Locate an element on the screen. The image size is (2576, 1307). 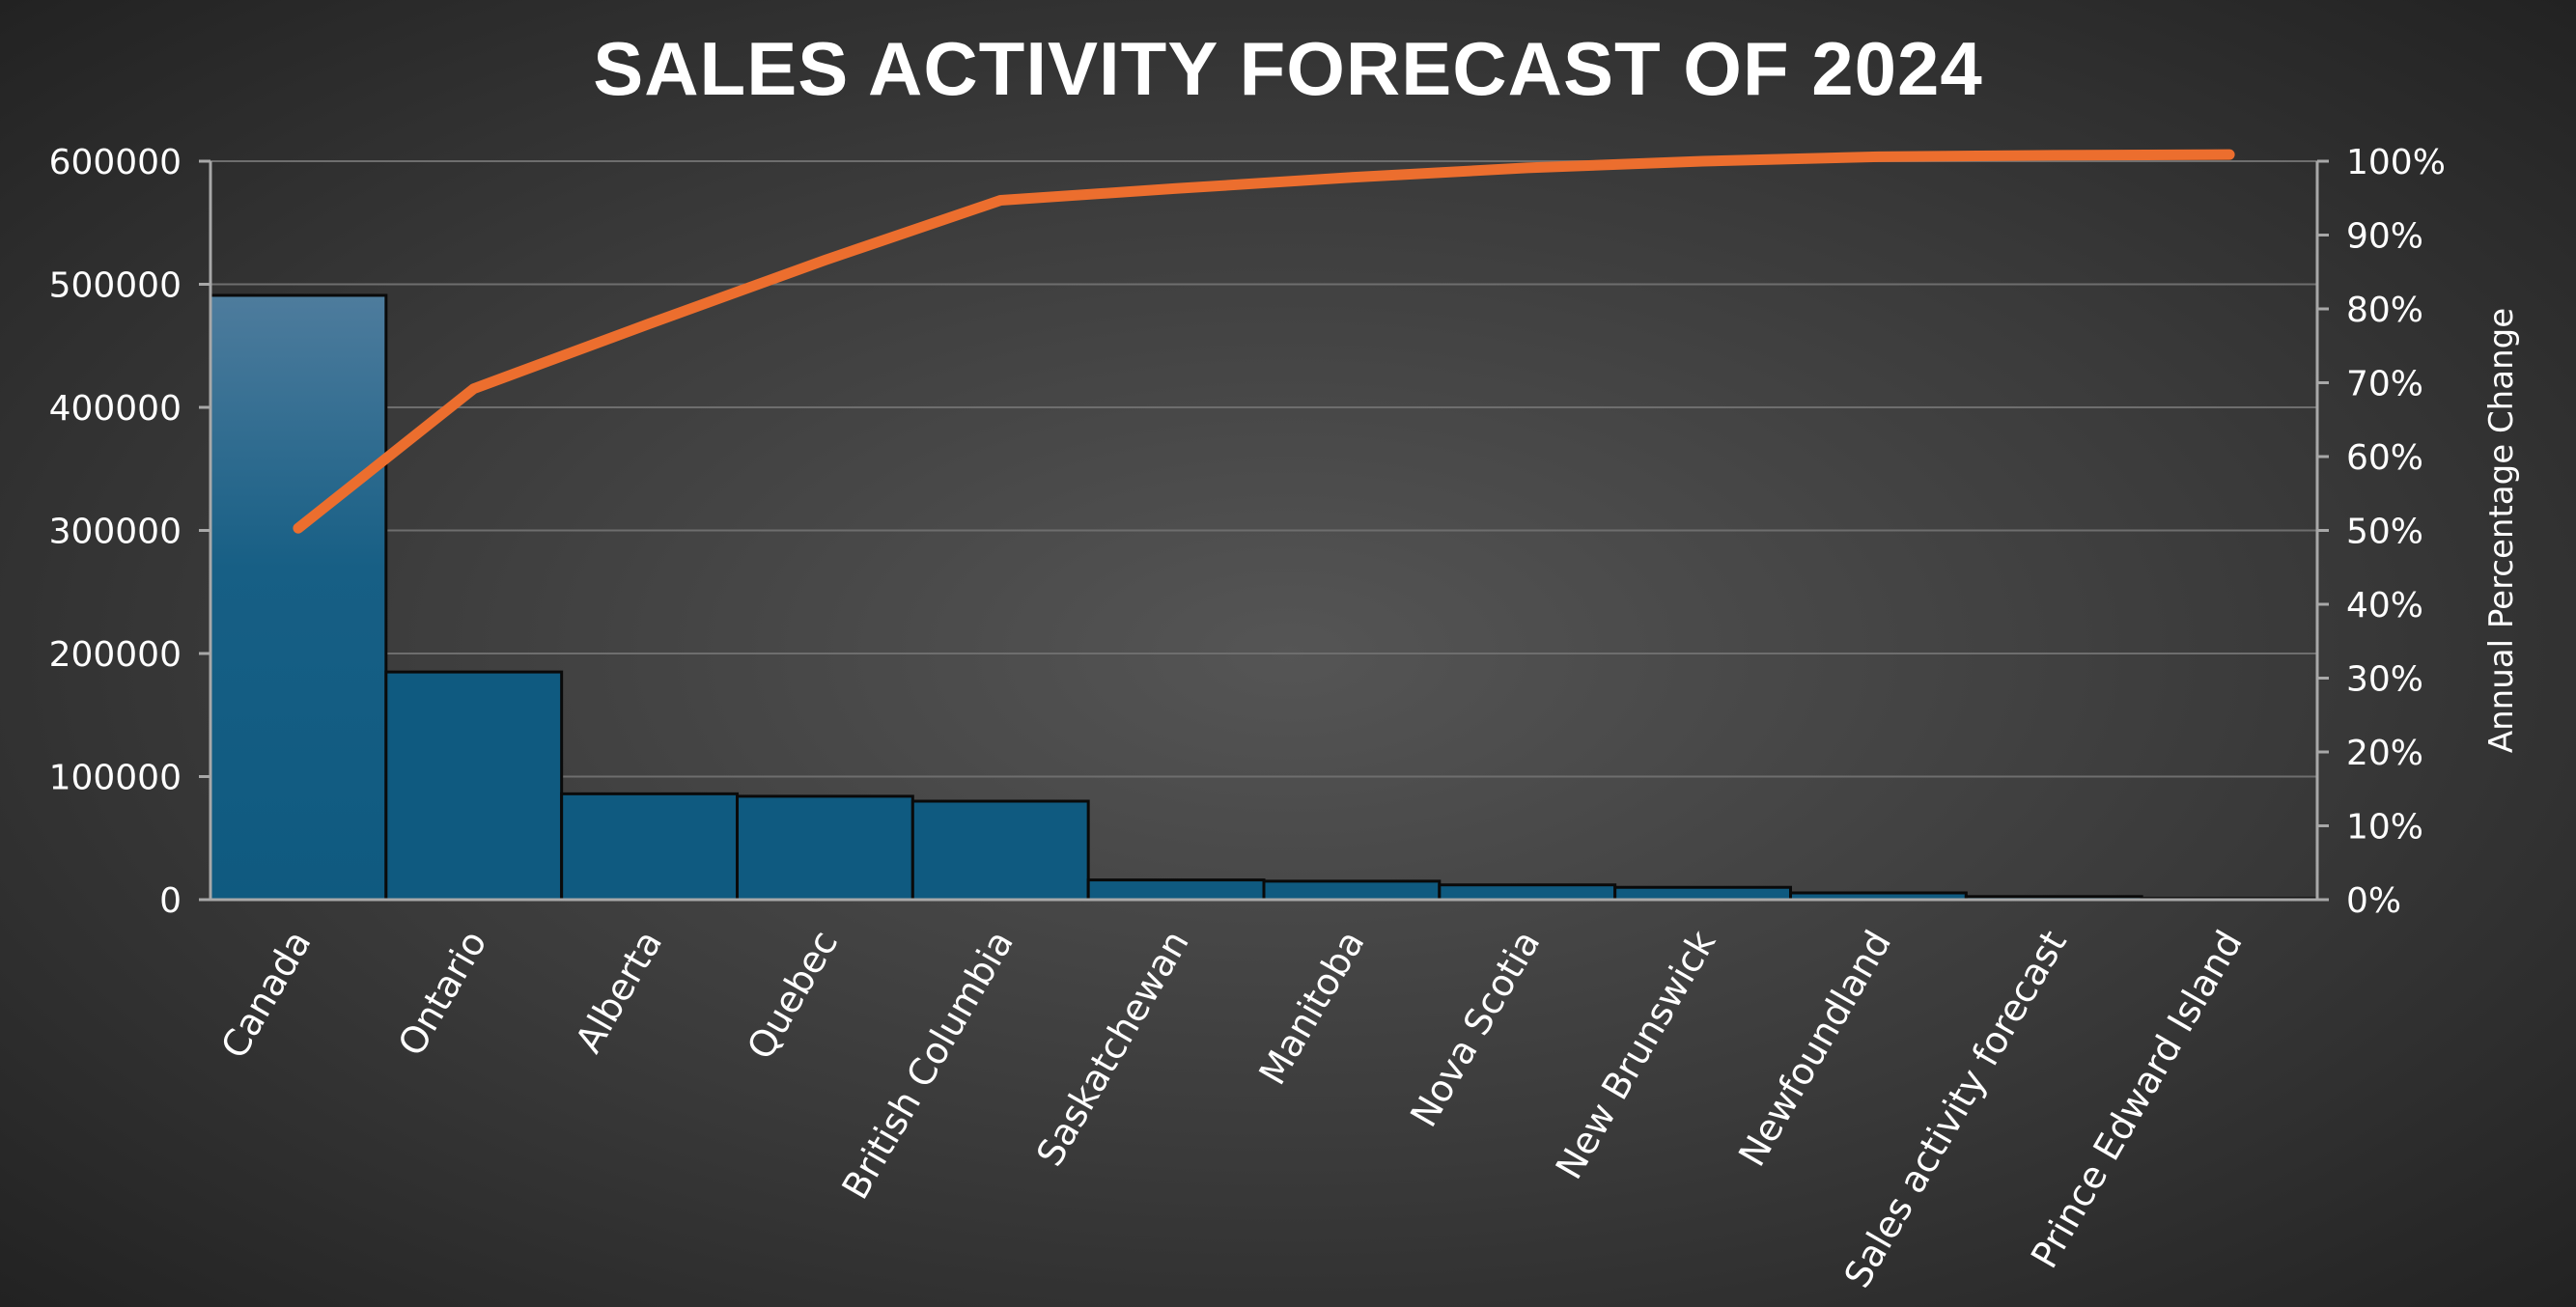
left-tick-label: 500000 is located at coordinates (116, 286).